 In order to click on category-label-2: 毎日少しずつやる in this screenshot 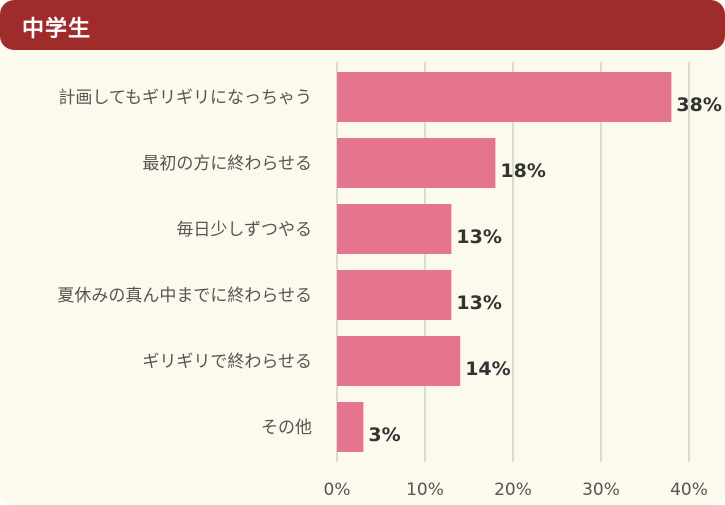, I will do `click(244, 230)`.